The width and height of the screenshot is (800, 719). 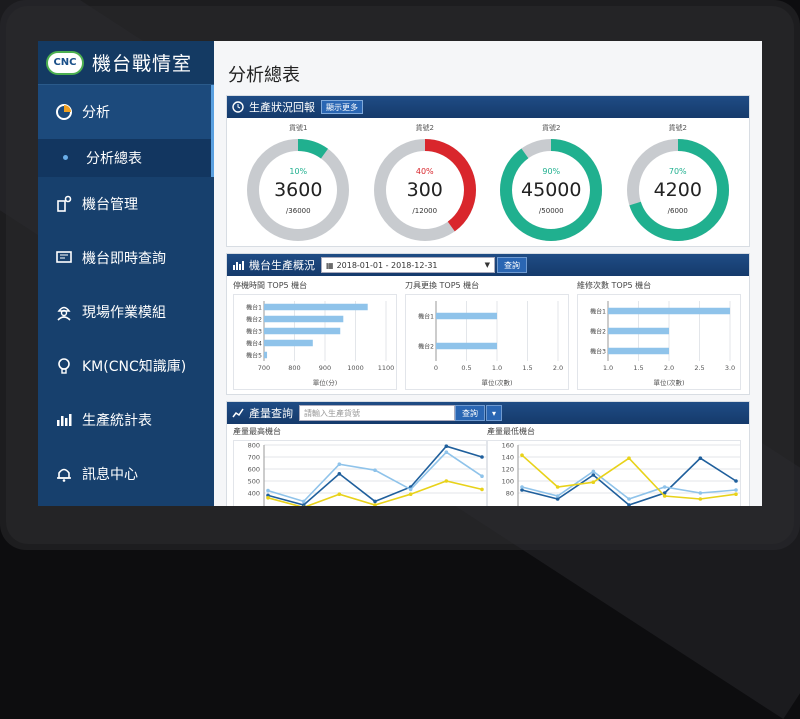 I want to click on donut-percent: 90%, so click(x=551, y=171).